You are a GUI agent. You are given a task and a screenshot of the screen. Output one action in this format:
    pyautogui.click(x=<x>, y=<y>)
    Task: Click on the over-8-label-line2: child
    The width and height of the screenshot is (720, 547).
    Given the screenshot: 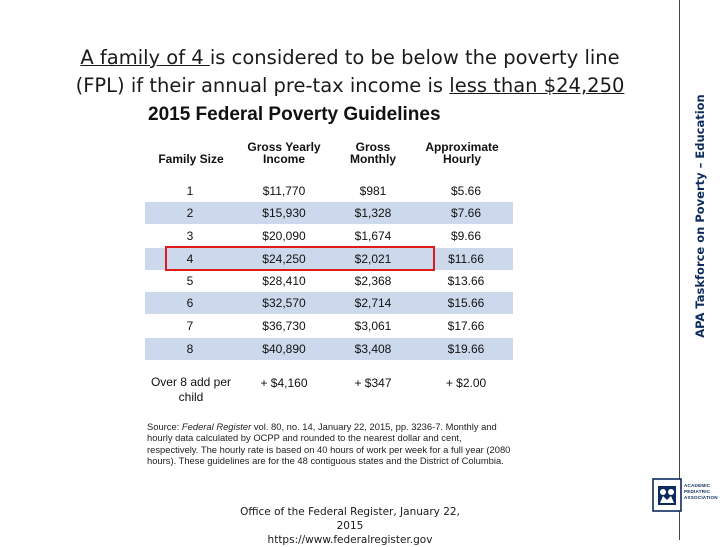 What is the action you would take?
    pyautogui.click(x=191, y=397)
    